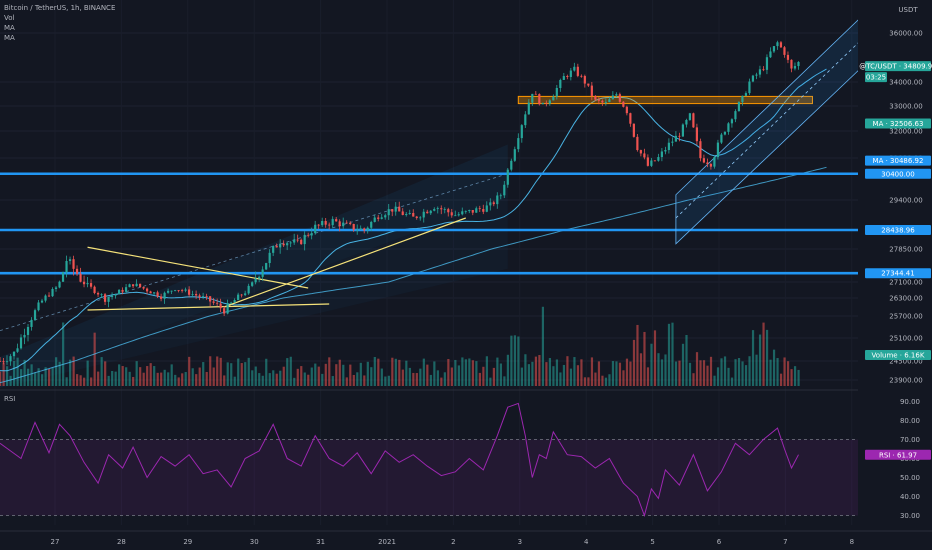 This screenshot has width=932, height=550. I want to click on rsi-title: RSI, so click(9, 399).